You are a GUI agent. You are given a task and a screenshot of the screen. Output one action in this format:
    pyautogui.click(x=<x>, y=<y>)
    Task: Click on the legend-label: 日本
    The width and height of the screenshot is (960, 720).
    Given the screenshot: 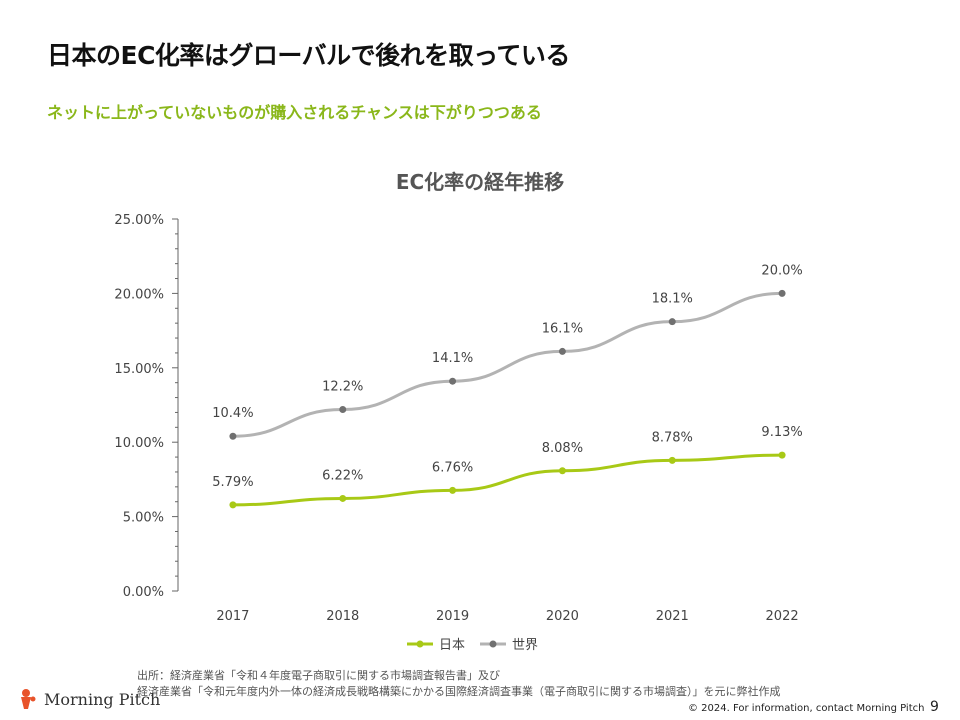 What is the action you would take?
    pyautogui.click(x=452, y=645)
    